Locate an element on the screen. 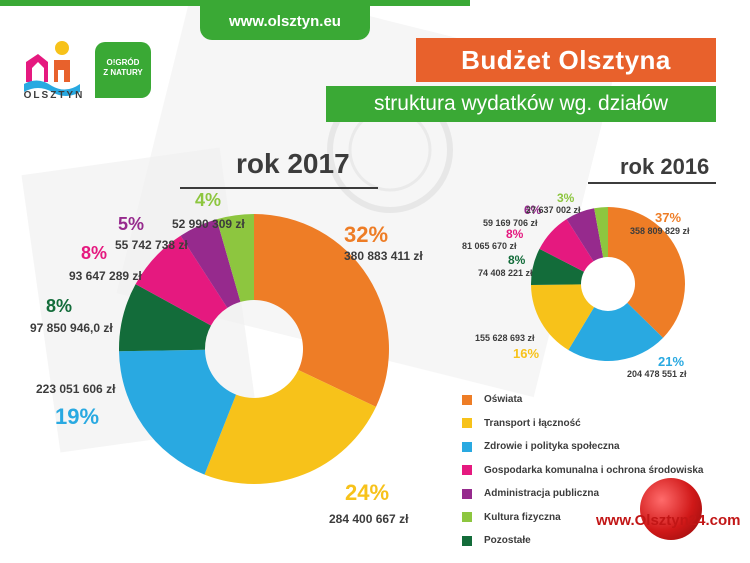 The height and width of the screenshot is (563, 750). slice-2017-oswiata is located at coordinates (321, 310).